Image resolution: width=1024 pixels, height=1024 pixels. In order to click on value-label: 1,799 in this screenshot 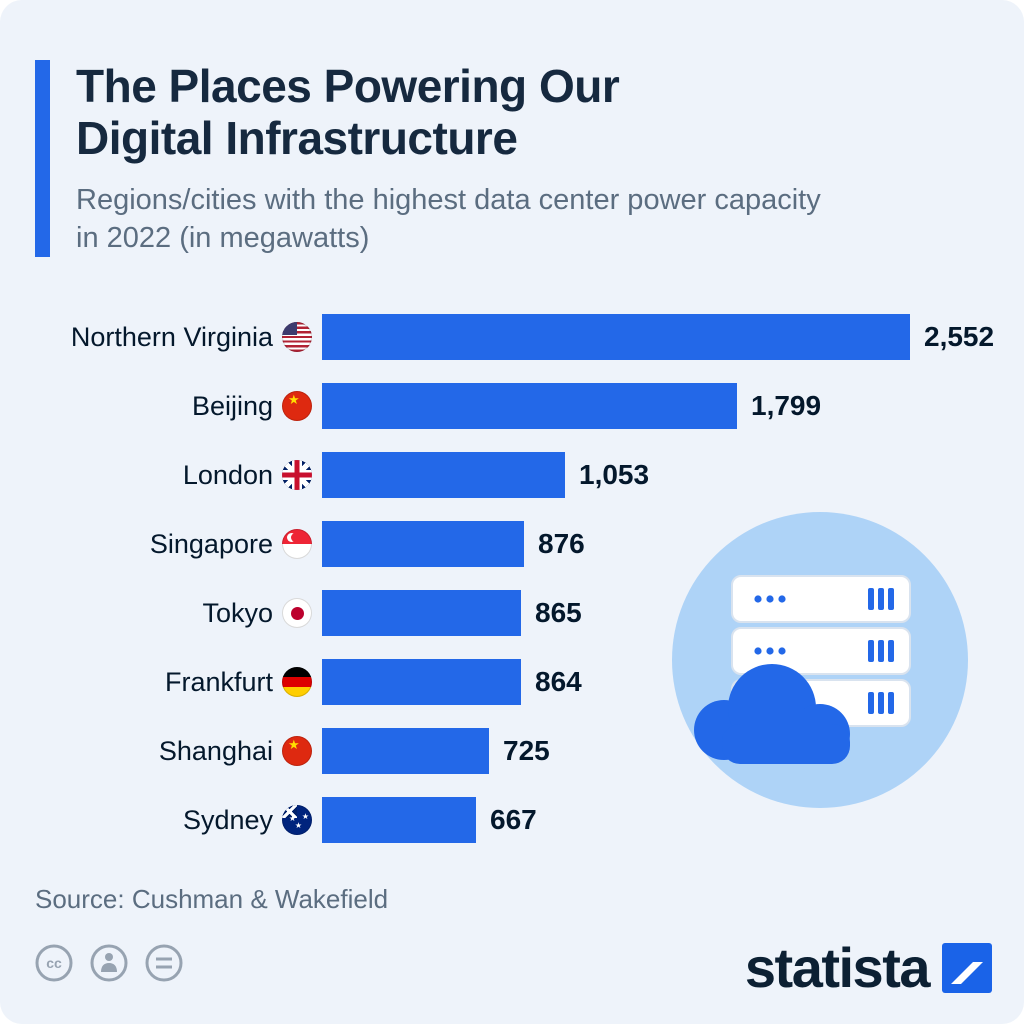, I will do `click(786, 405)`.